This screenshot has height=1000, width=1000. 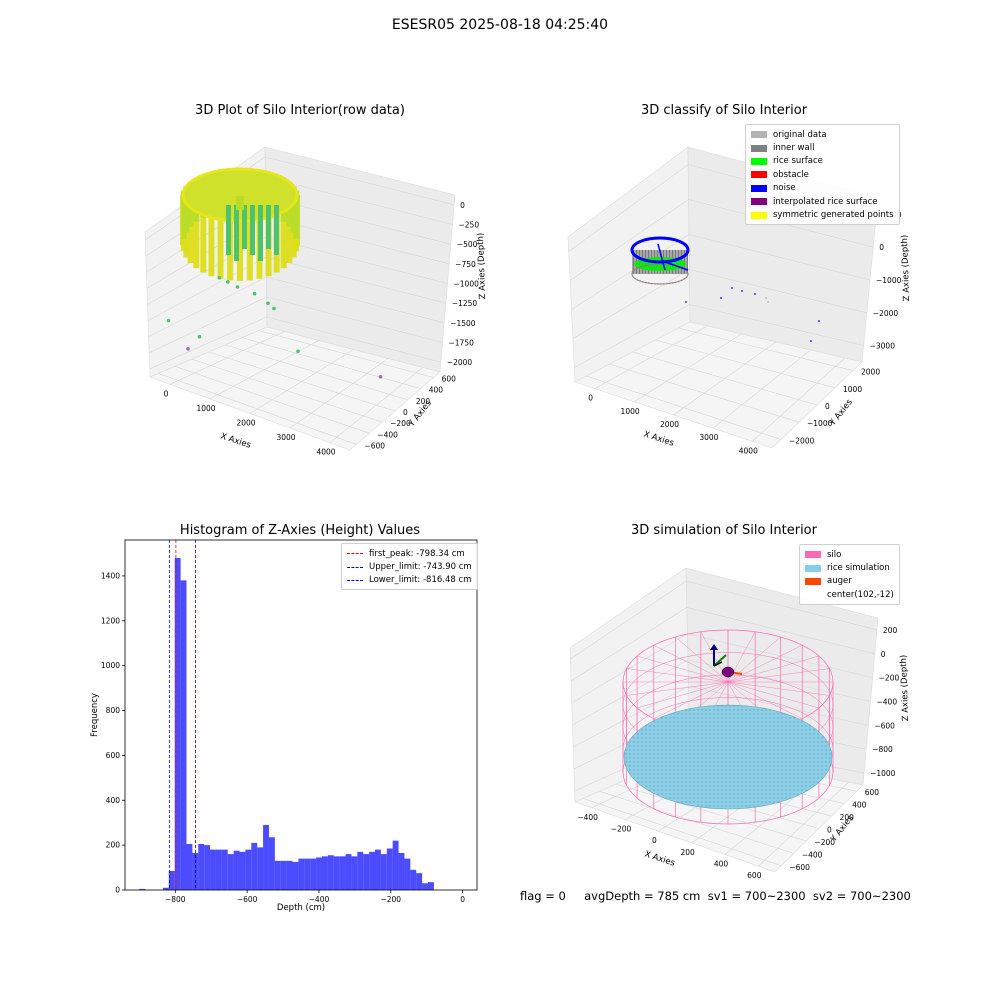 What do you see at coordinates (834, 554) in the screenshot?
I see `legend-label: silo` at bounding box center [834, 554].